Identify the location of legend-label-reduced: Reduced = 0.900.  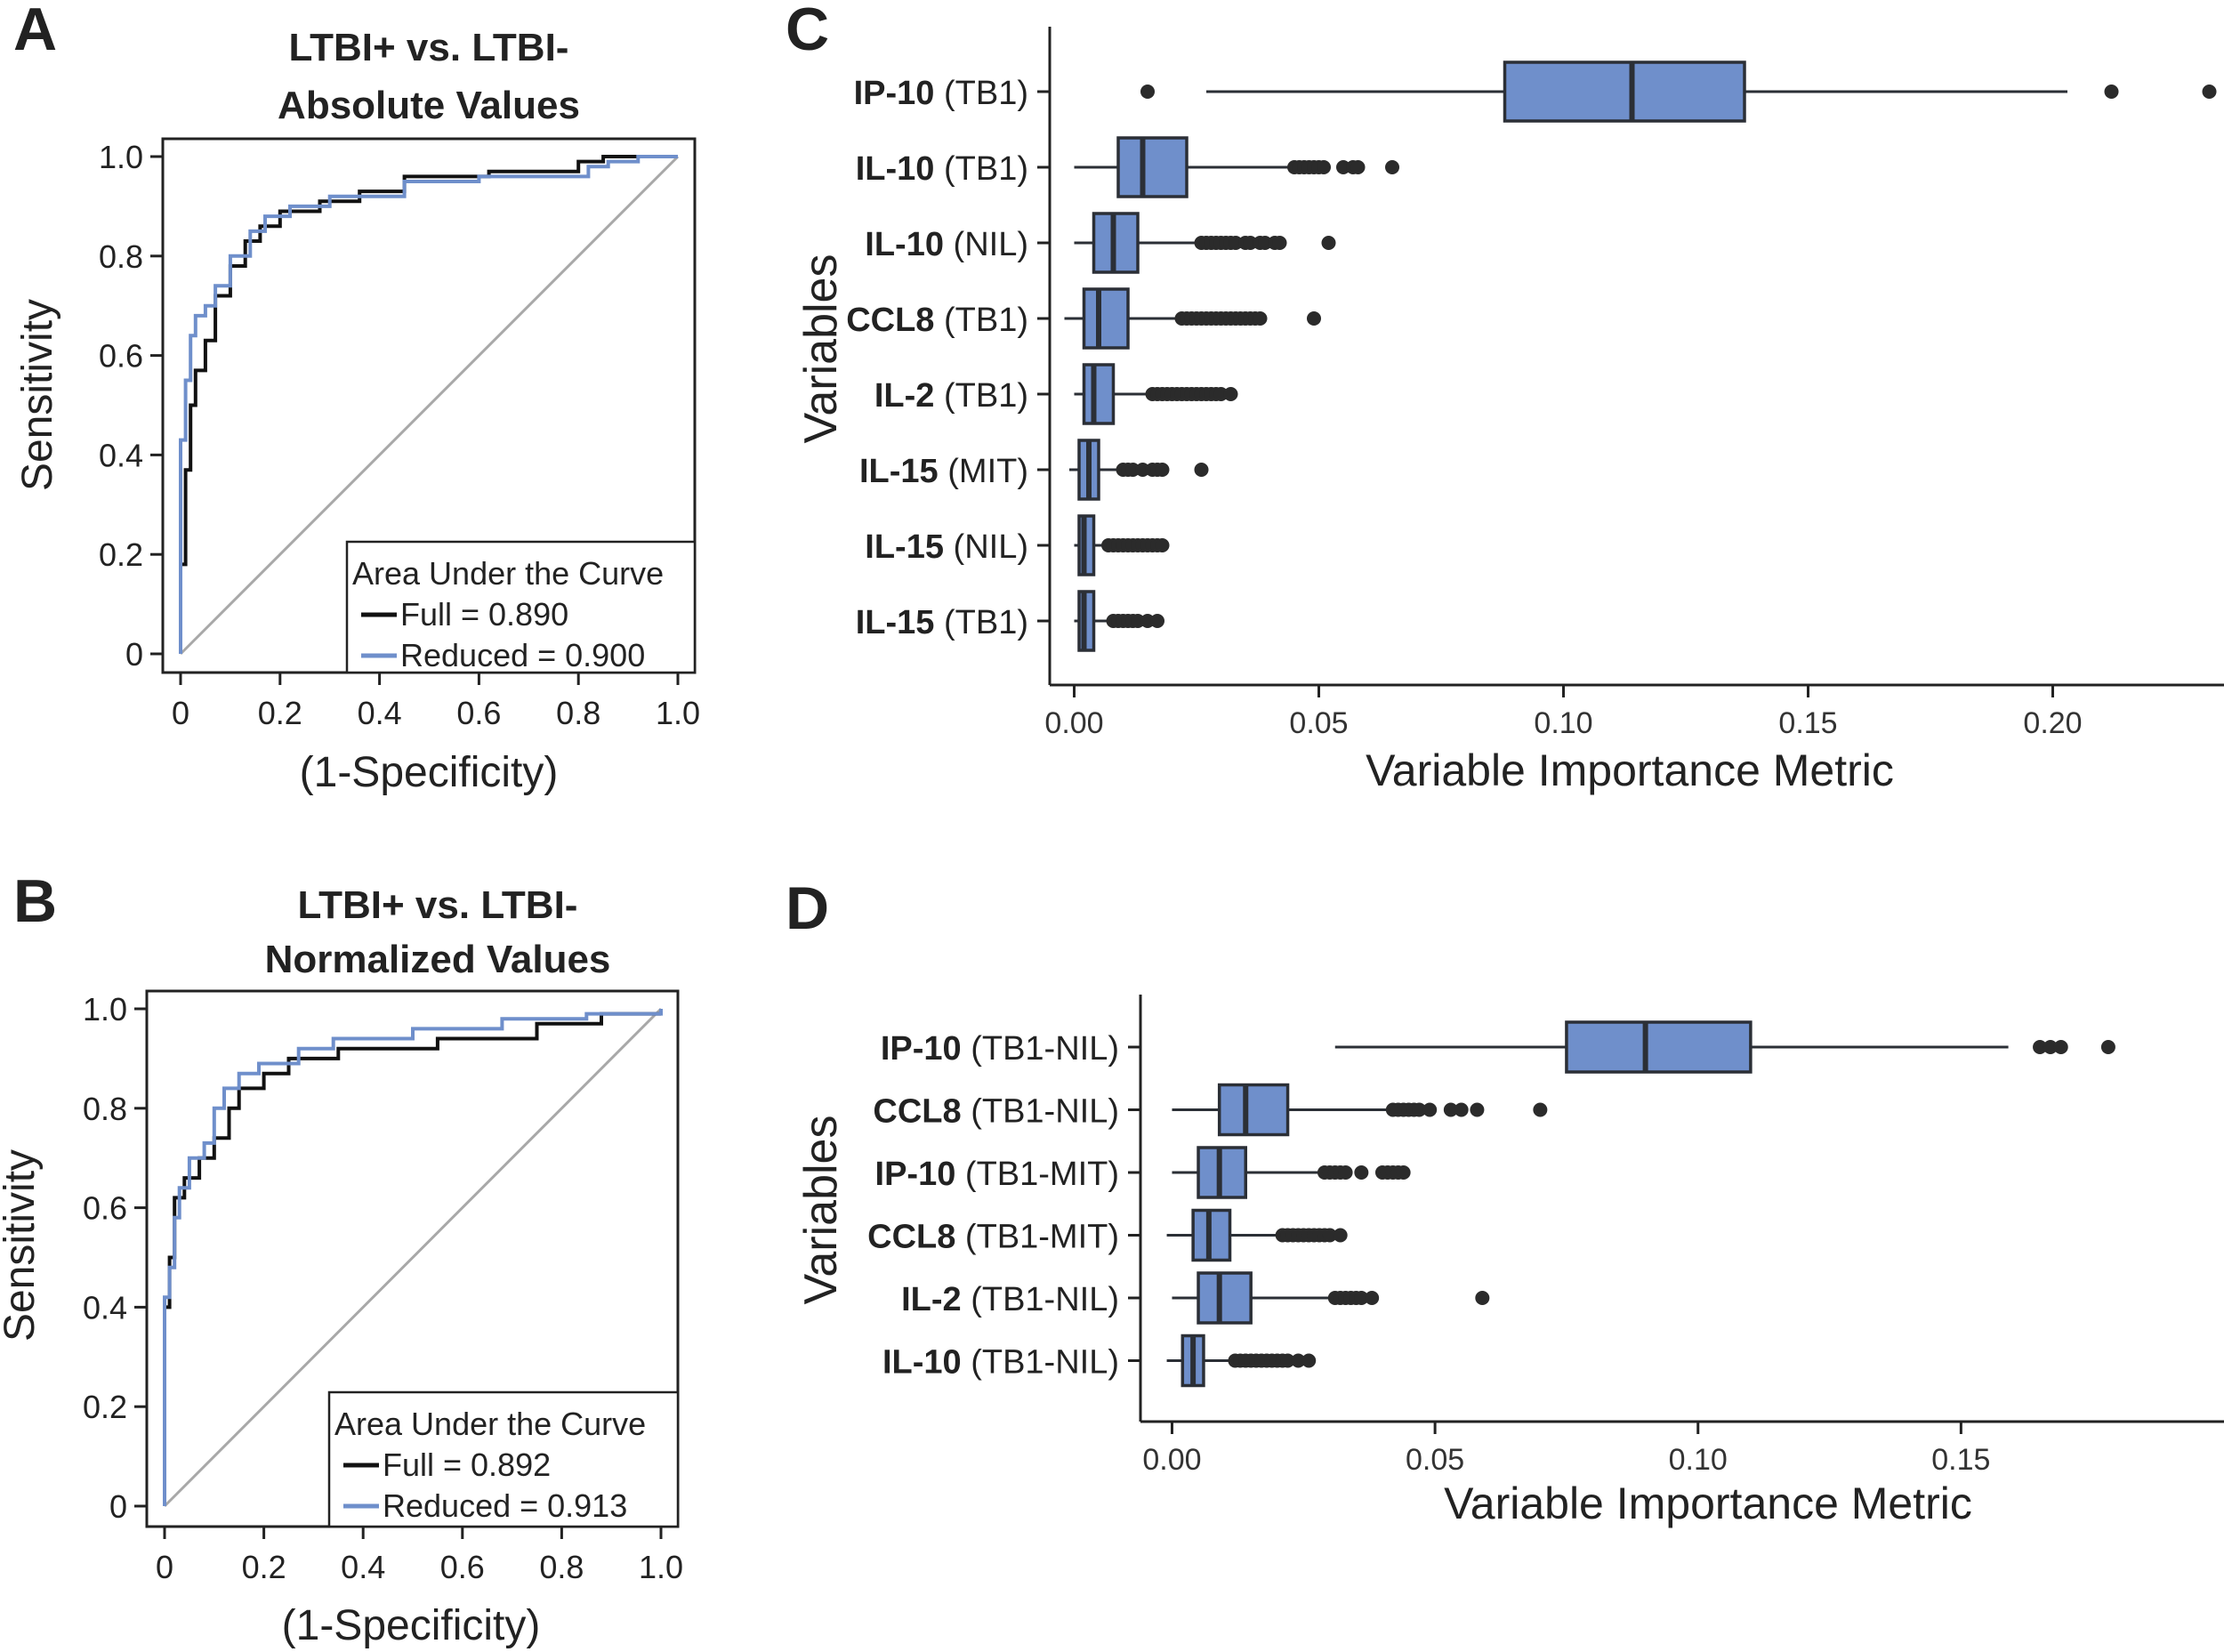
(522, 655).